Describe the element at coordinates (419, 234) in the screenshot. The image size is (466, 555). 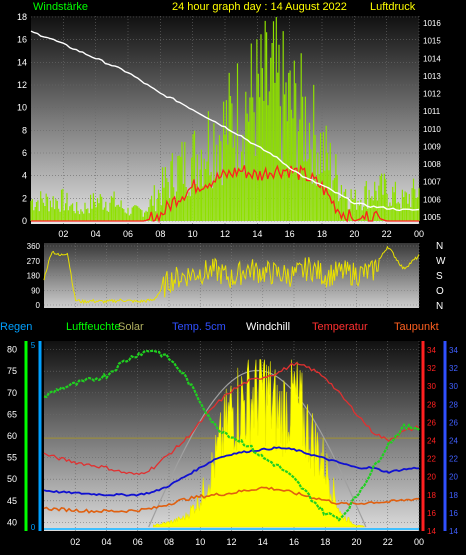
I see `wind-x-tick: 00` at that location.